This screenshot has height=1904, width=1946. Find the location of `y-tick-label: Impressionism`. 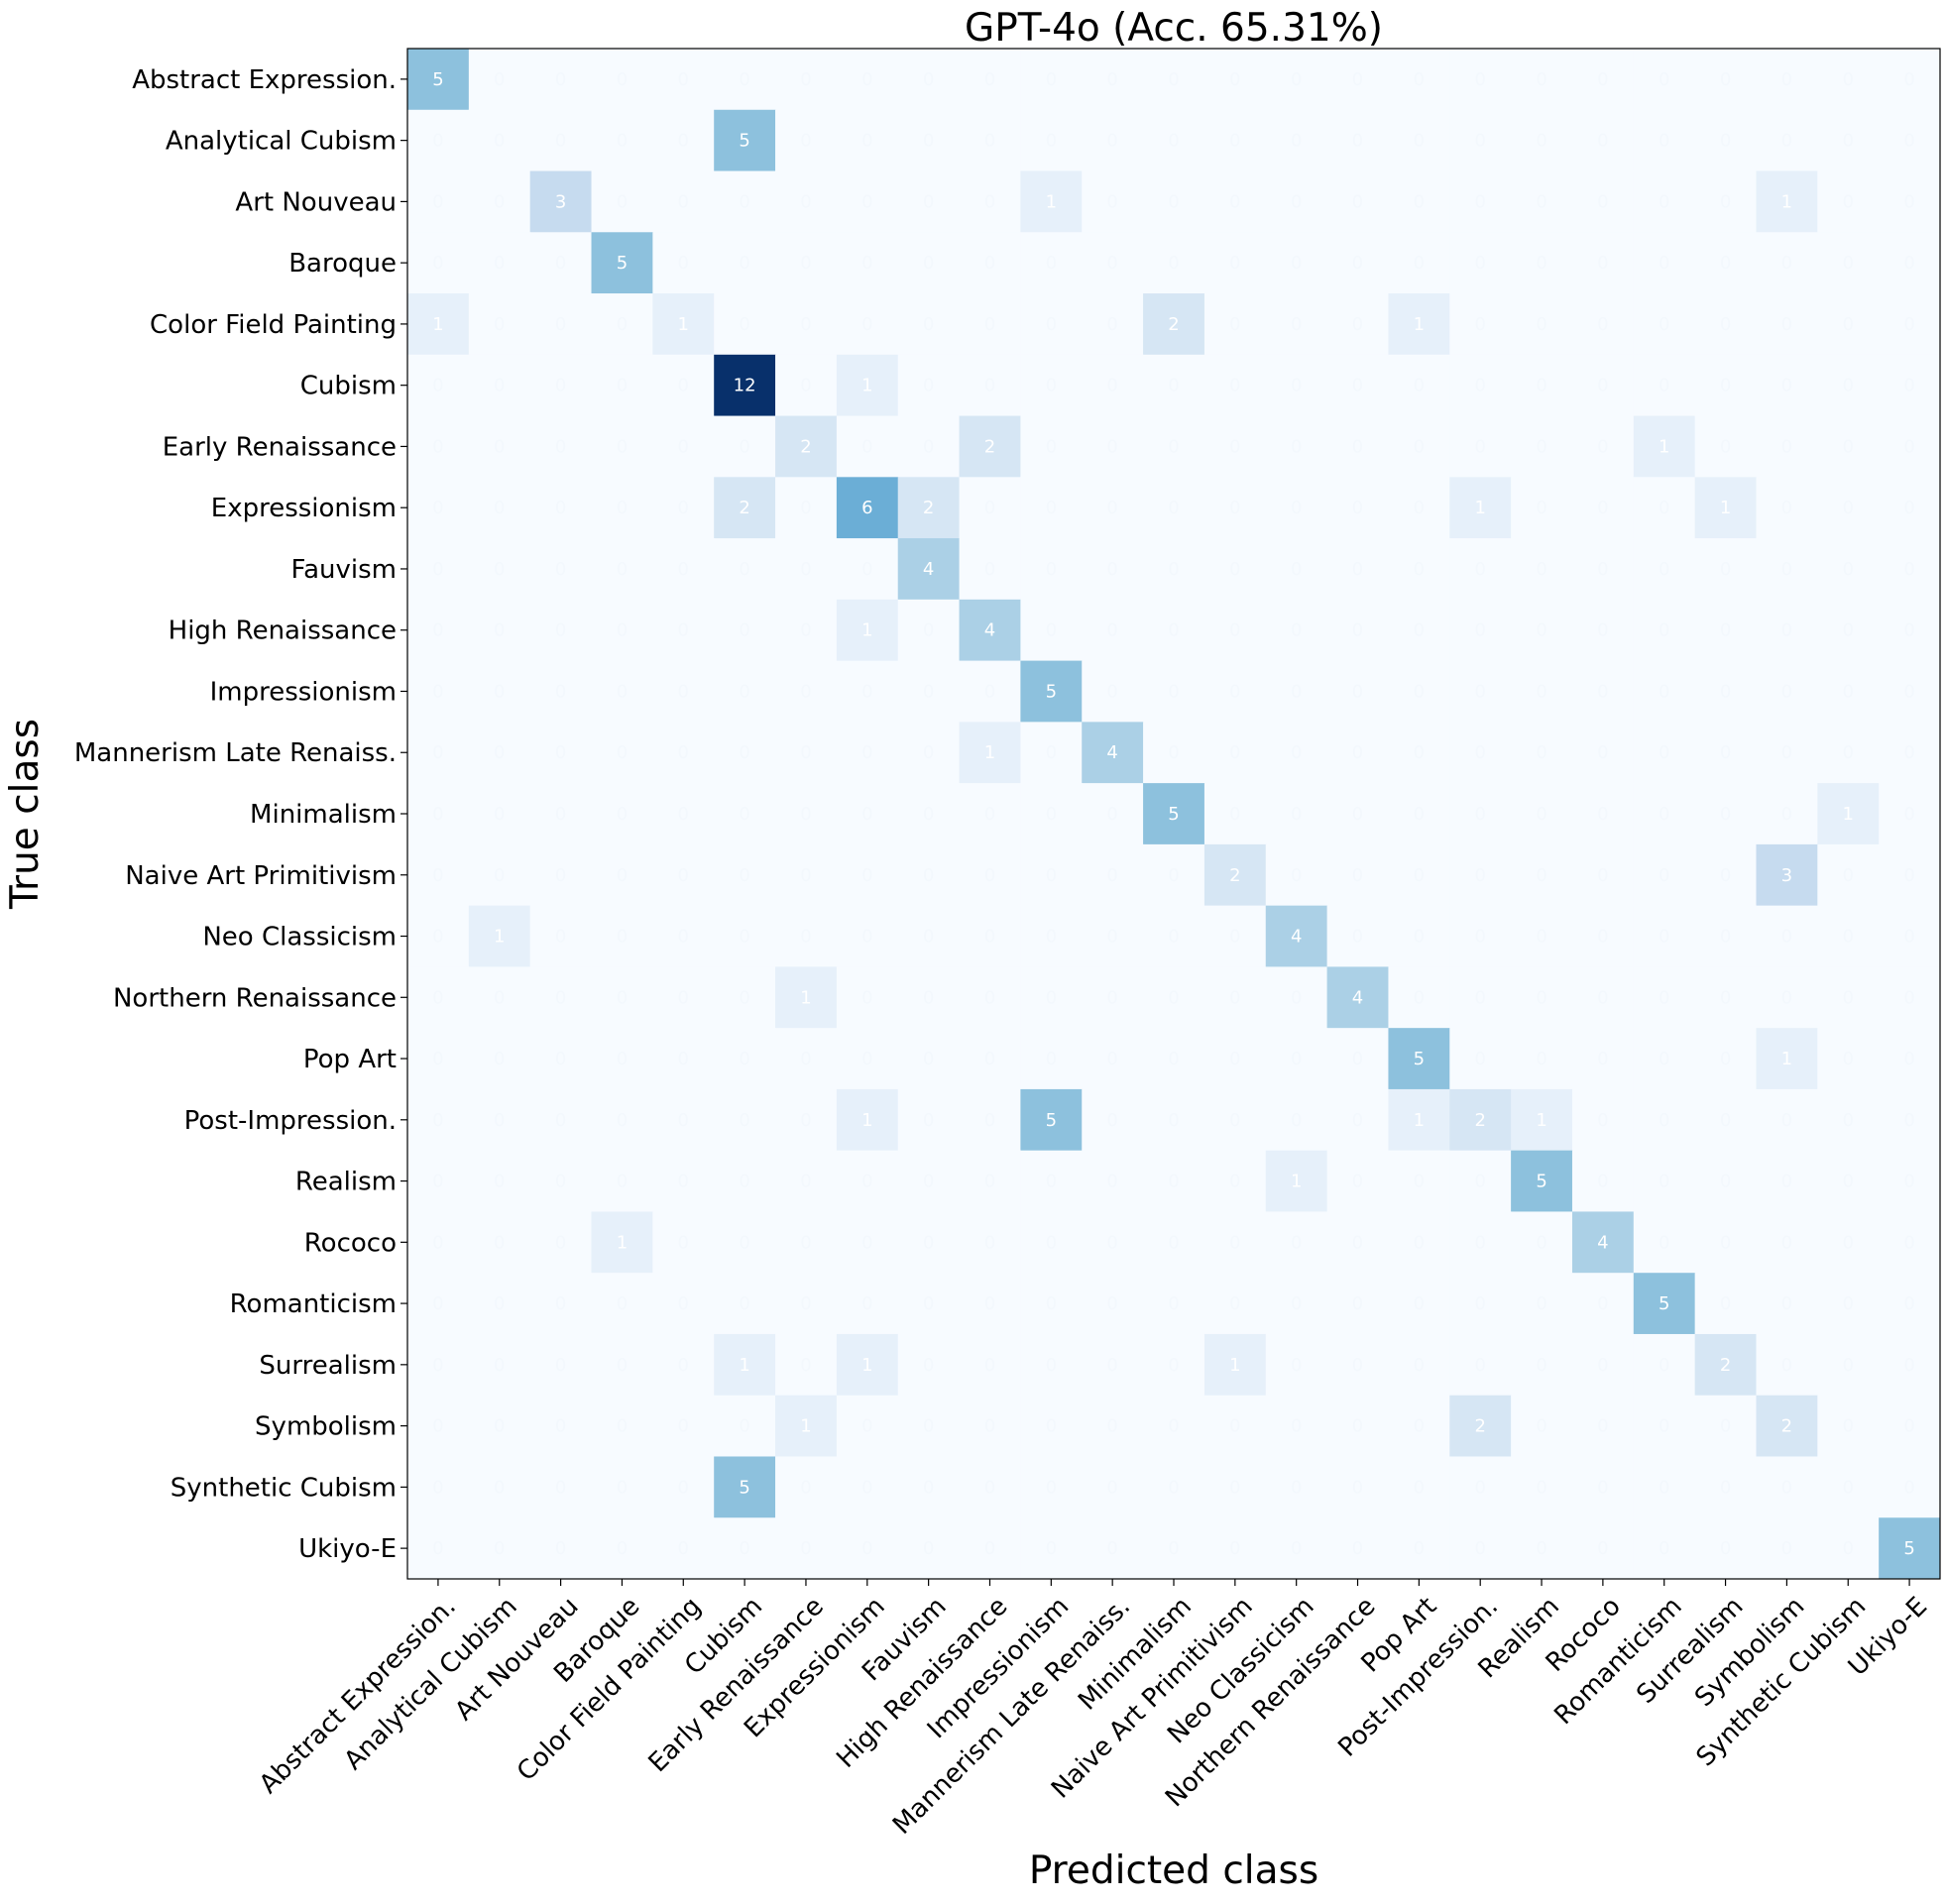

y-tick-label: Impressionism is located at coordinates (303, 692).